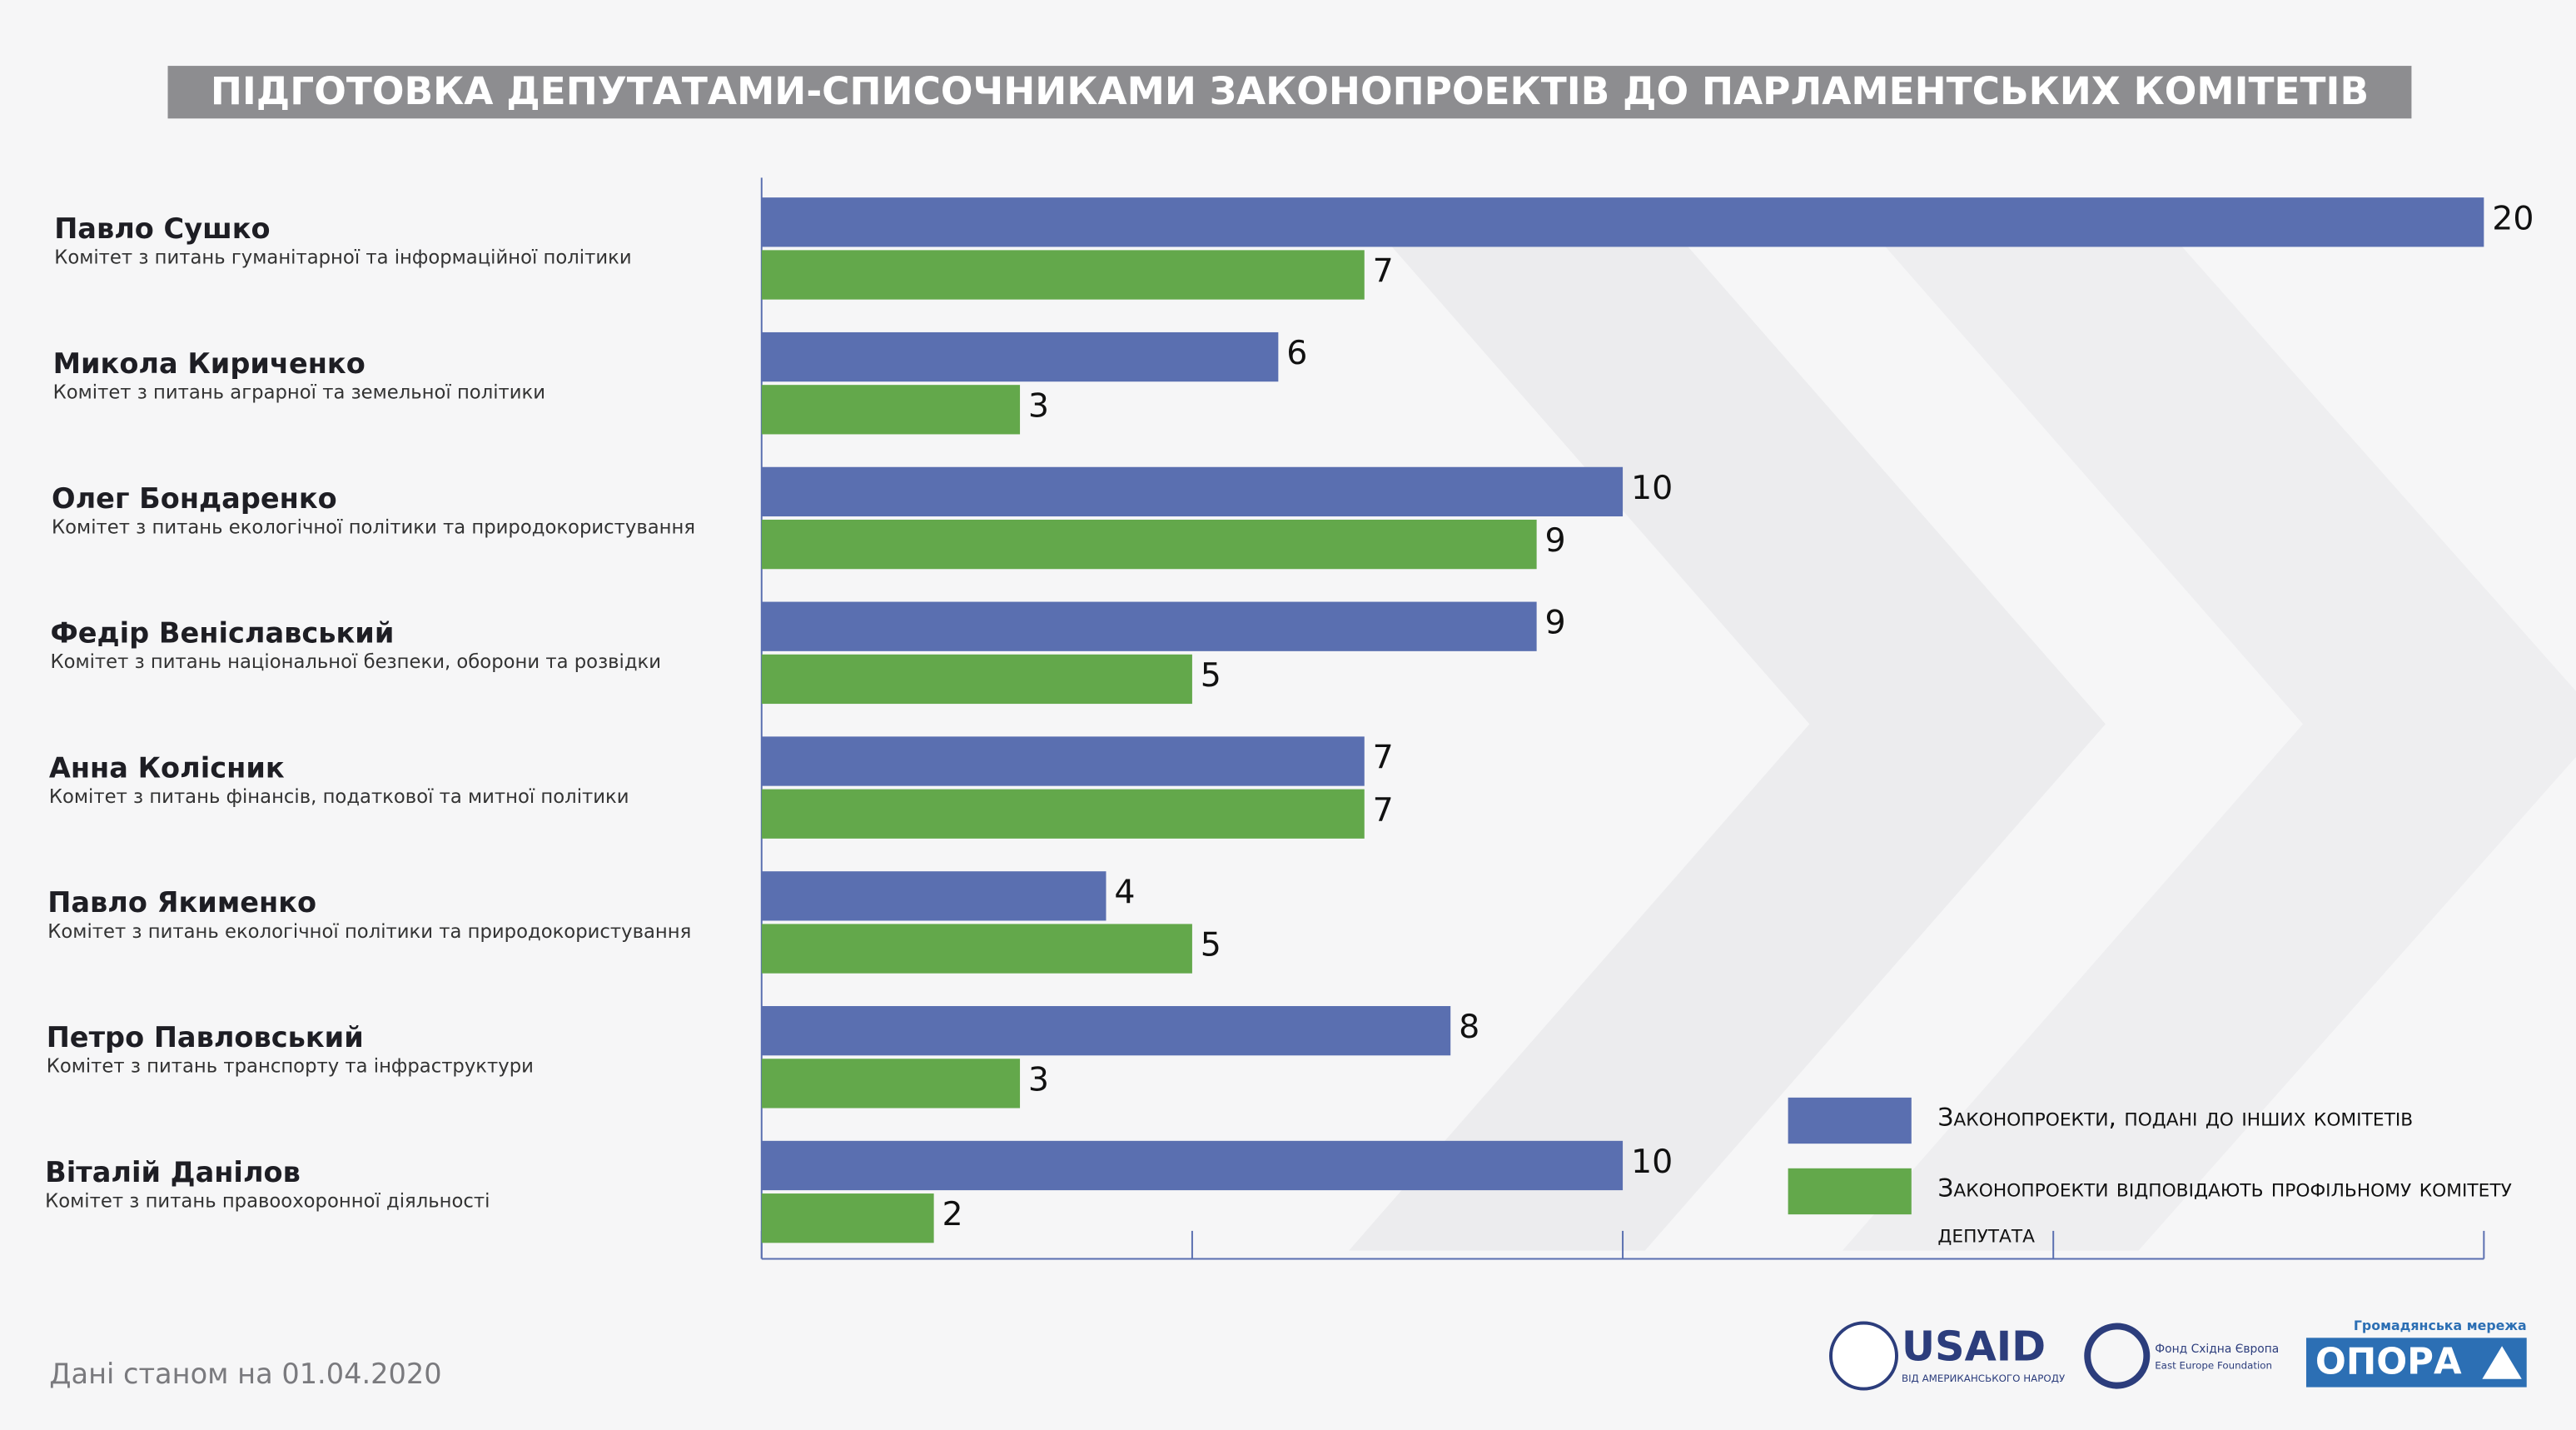  Describe the element at coordinates (2513, 218) in the screenshot. I see `value-label: 20` at that location.